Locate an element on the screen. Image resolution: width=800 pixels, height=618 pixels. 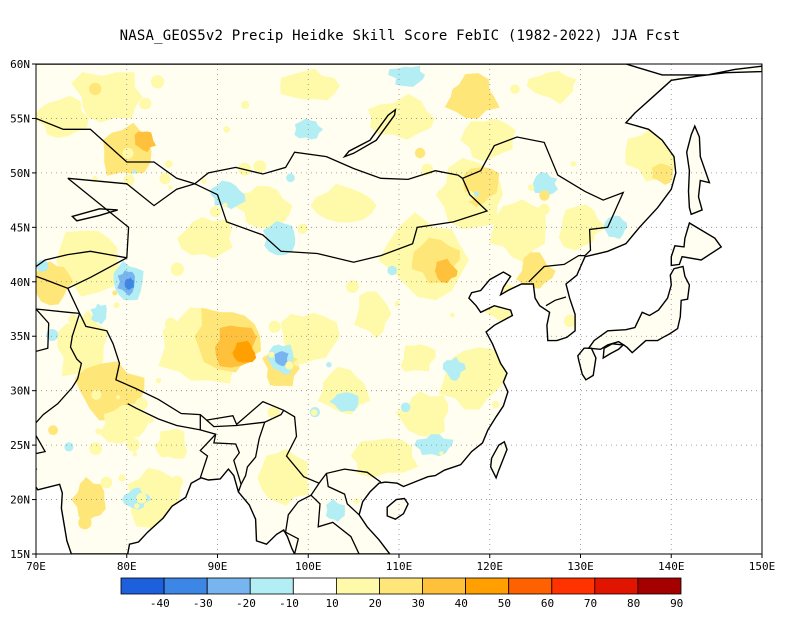
colorbar-label: 30 is located at coordinates (418, 603).